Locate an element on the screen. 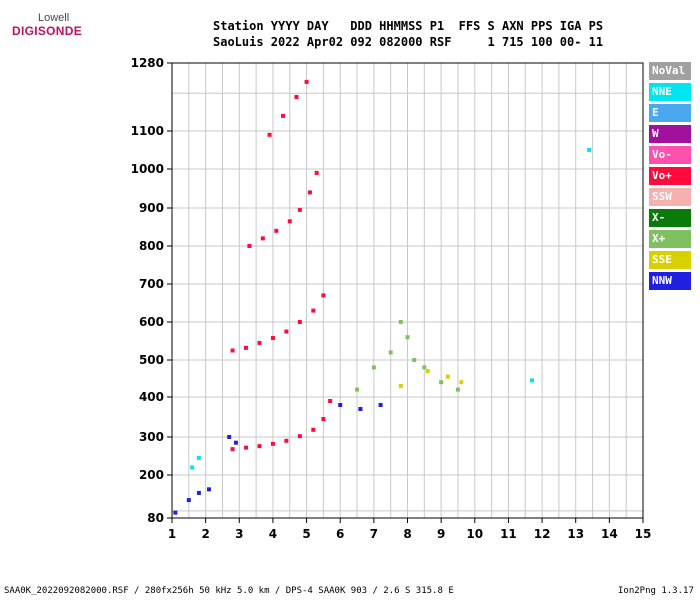  legend-item-x-: X- is located at coordinates (670, 218).